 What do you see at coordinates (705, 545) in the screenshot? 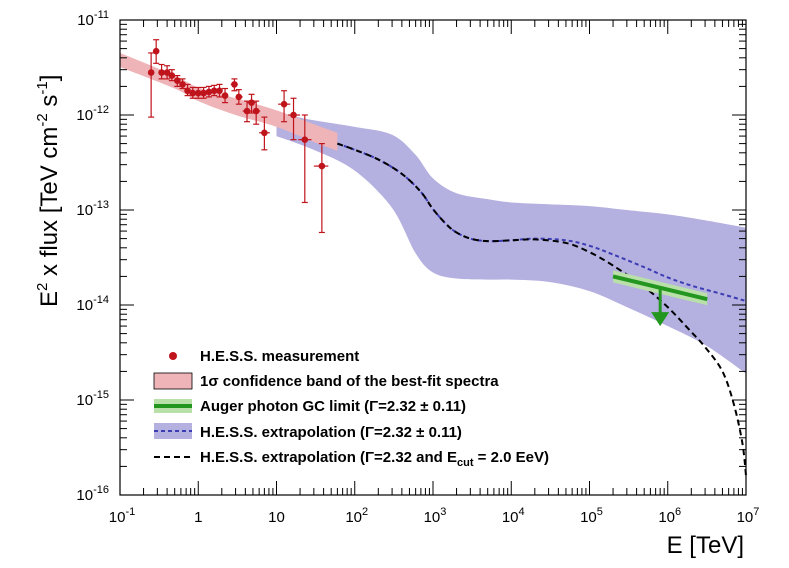
I see `x-axis-title: E [TeV]` at bounding box center [705, 545].